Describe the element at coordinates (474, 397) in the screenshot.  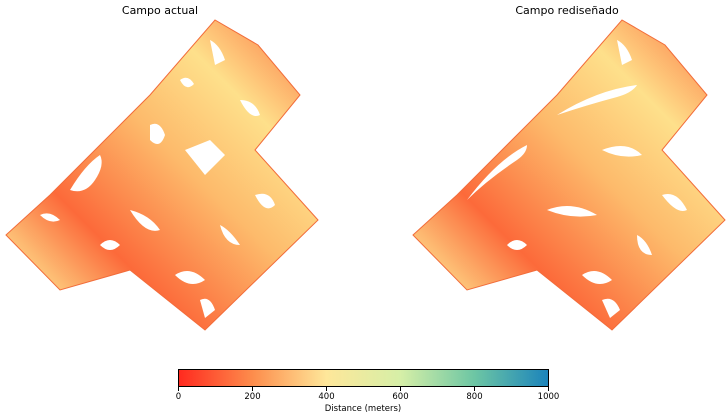
I see `colorbar-tick-label: 800` at that location.